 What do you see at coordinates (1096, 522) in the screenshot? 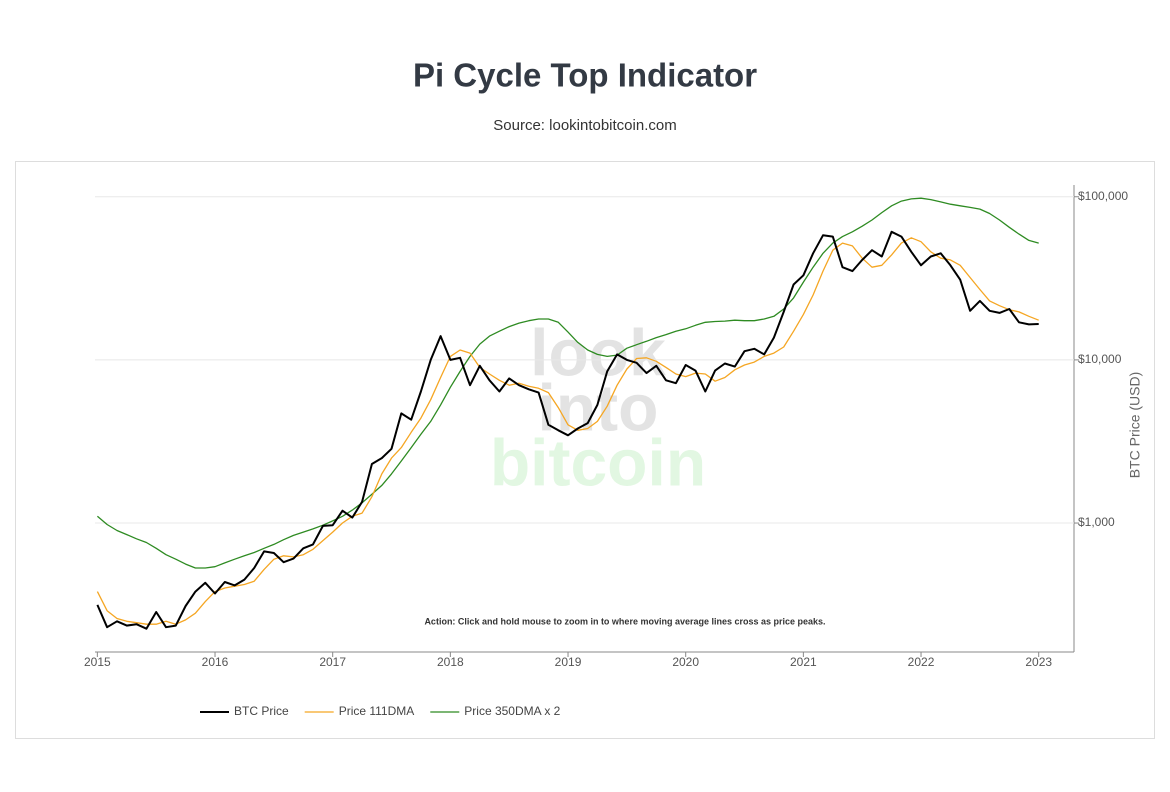
I see `y-tick-label: $1,000` at bounding box center [1096, 522].